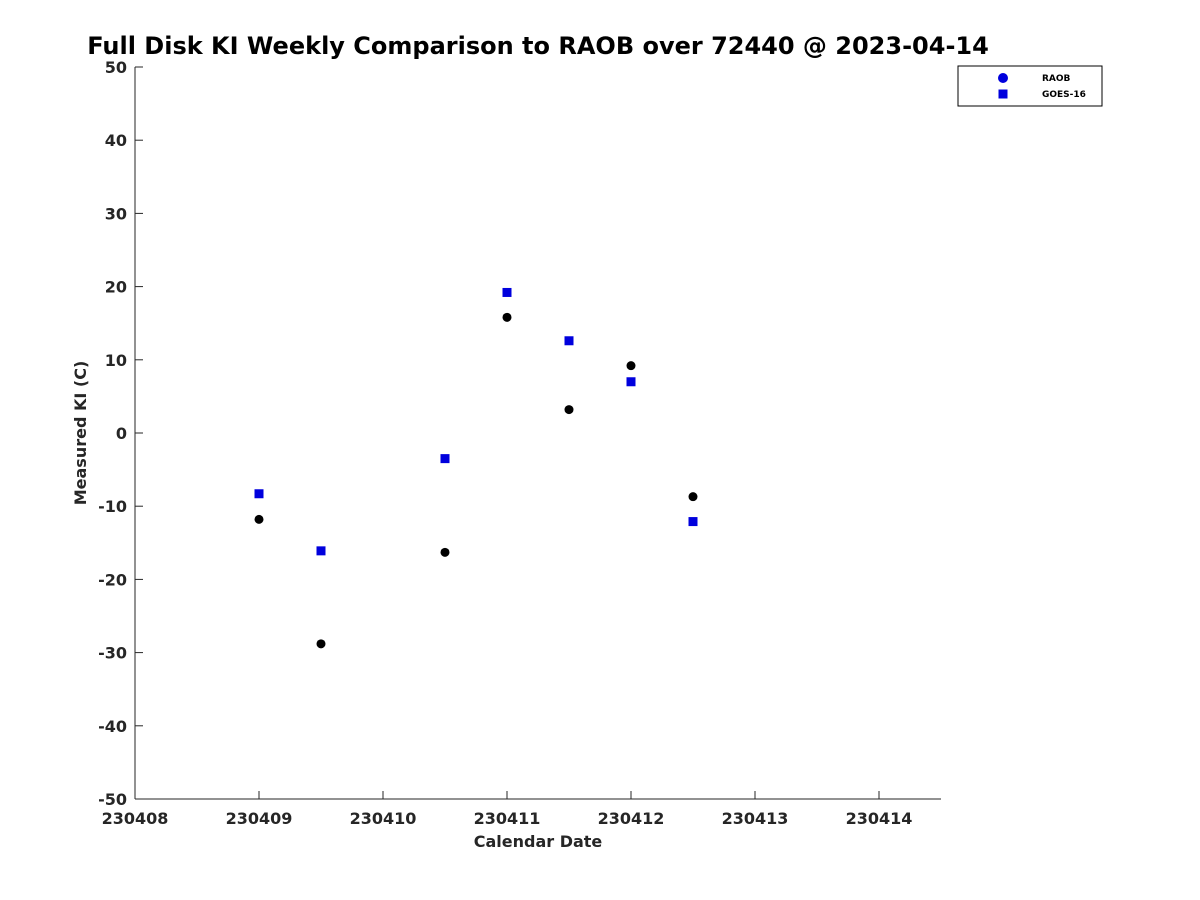  Describe the element at coordinates (112, 799) in the screenshot. I see `y-tick-label: -50` at that location.